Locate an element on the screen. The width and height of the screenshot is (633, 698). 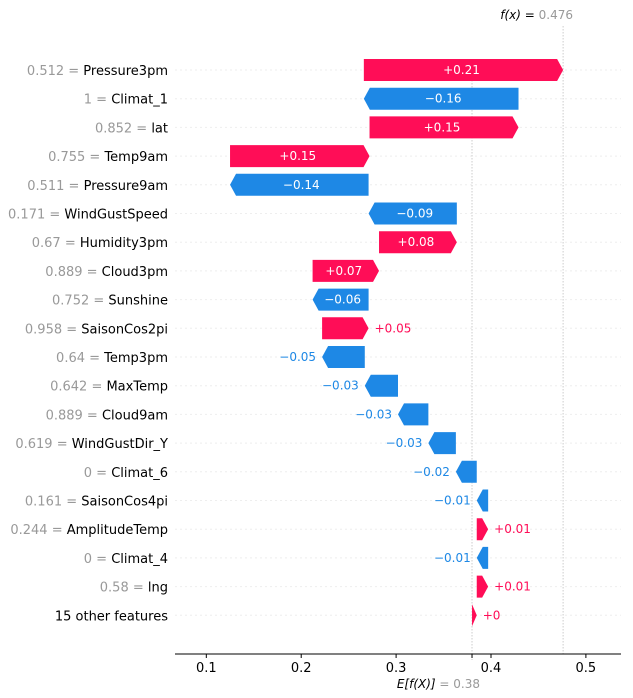
feature-value: 0.511 = is located at coordinates (55, 186).